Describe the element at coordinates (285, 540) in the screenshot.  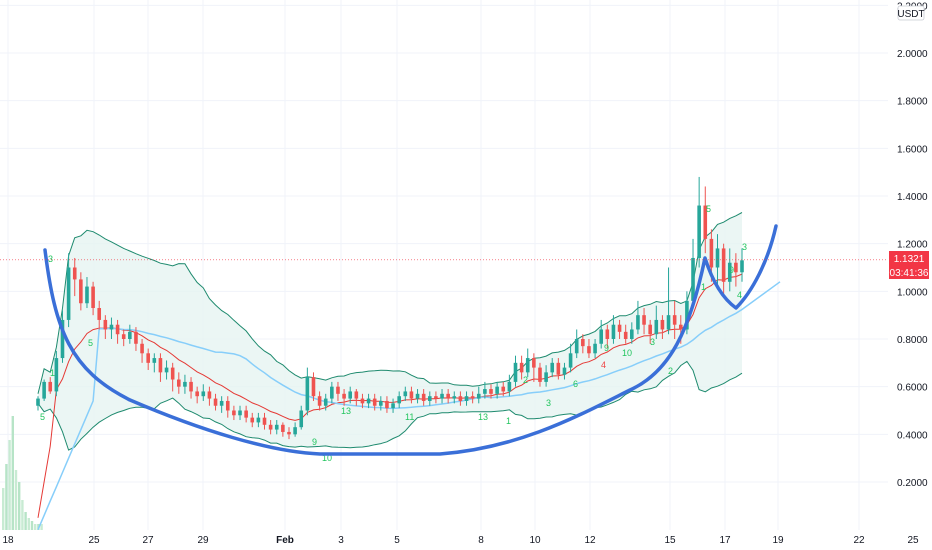
I see `time-tick-label: Feb` at that location.